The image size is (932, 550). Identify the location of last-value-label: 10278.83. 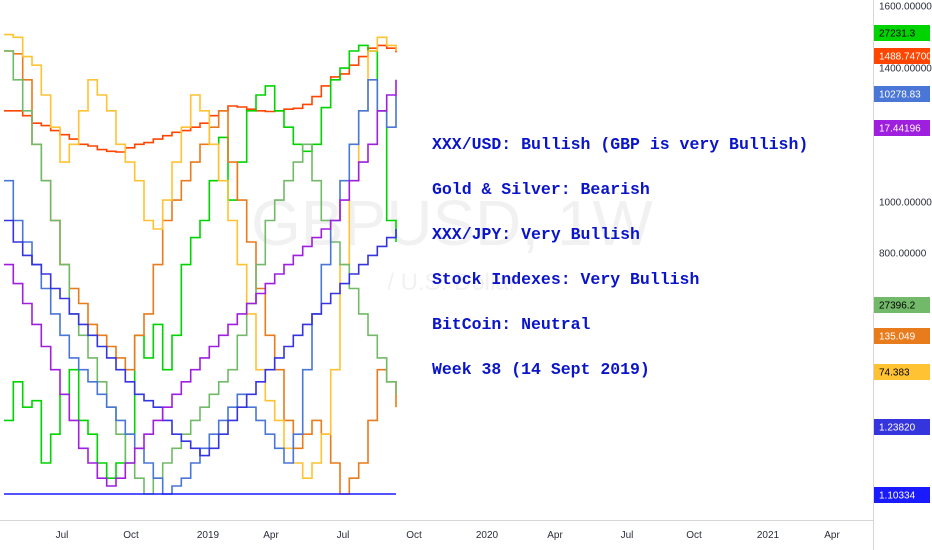
(900, 95).